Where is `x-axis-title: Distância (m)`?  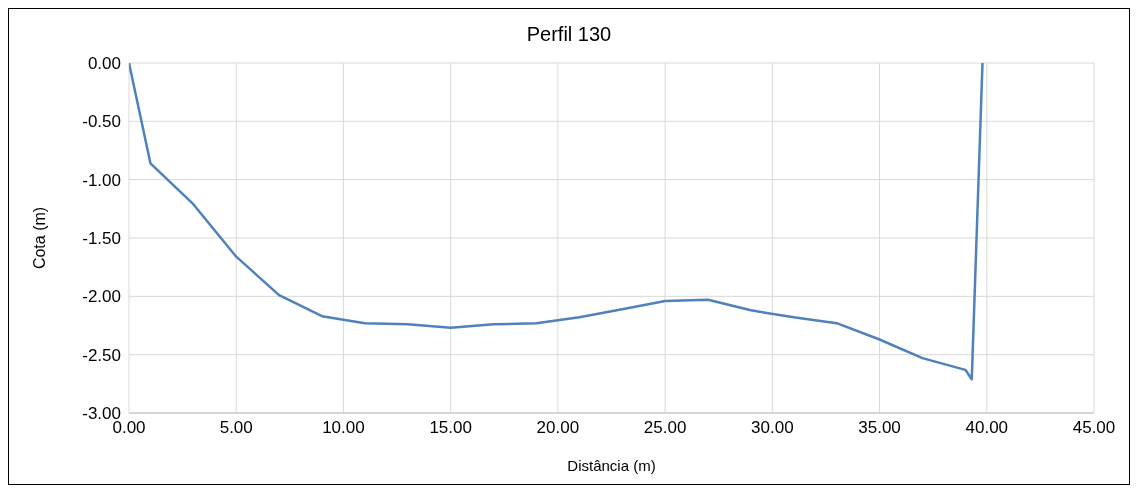
x-axis-title: Distância (m) is located at coordinates (611, 465).